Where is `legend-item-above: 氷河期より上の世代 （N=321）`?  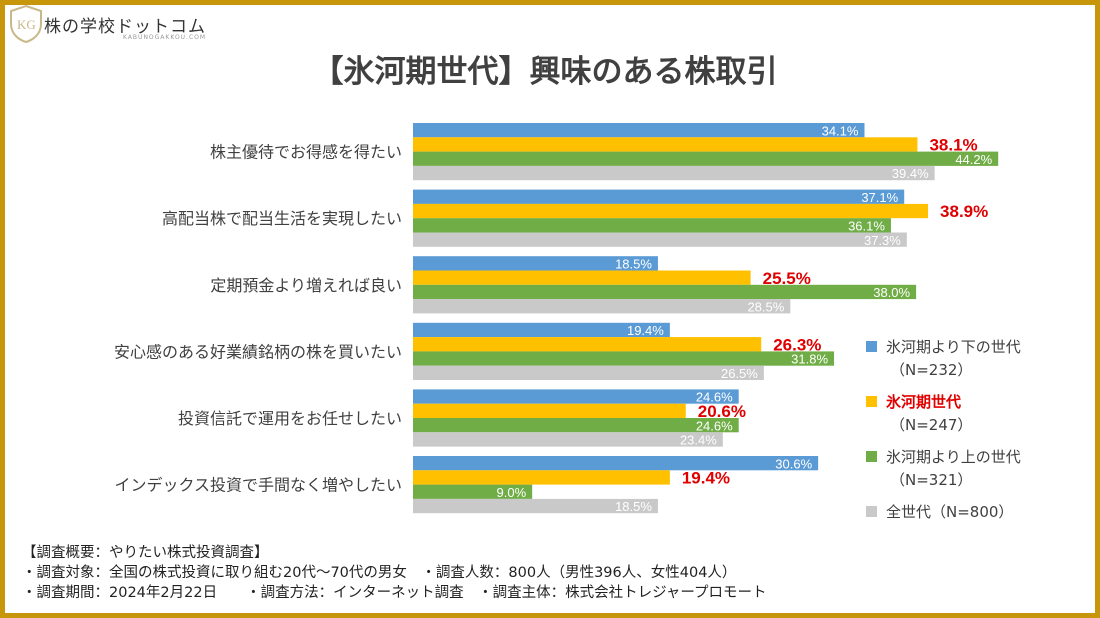
legend-item-above: 氷河期より上の世代 （N=321） is located at coordinates (943, 473).